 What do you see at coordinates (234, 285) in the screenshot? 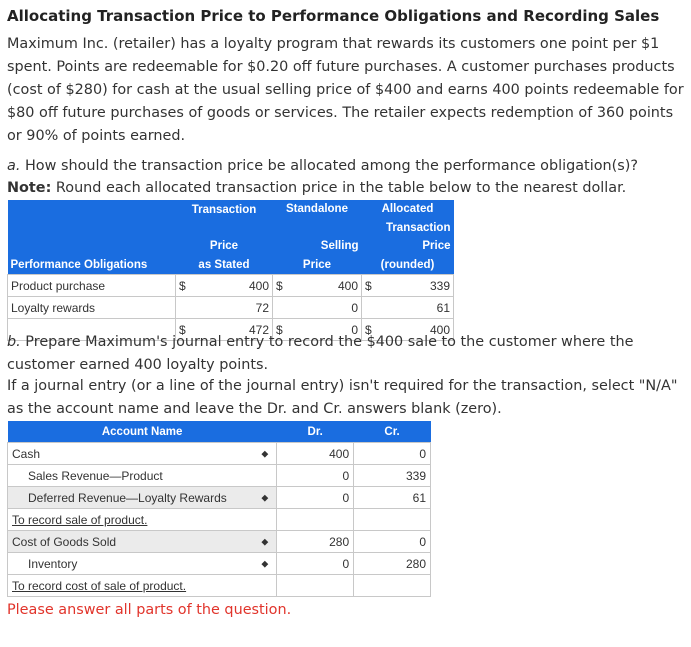
I see `tp-value: 400` at bounding box center [234, 285].